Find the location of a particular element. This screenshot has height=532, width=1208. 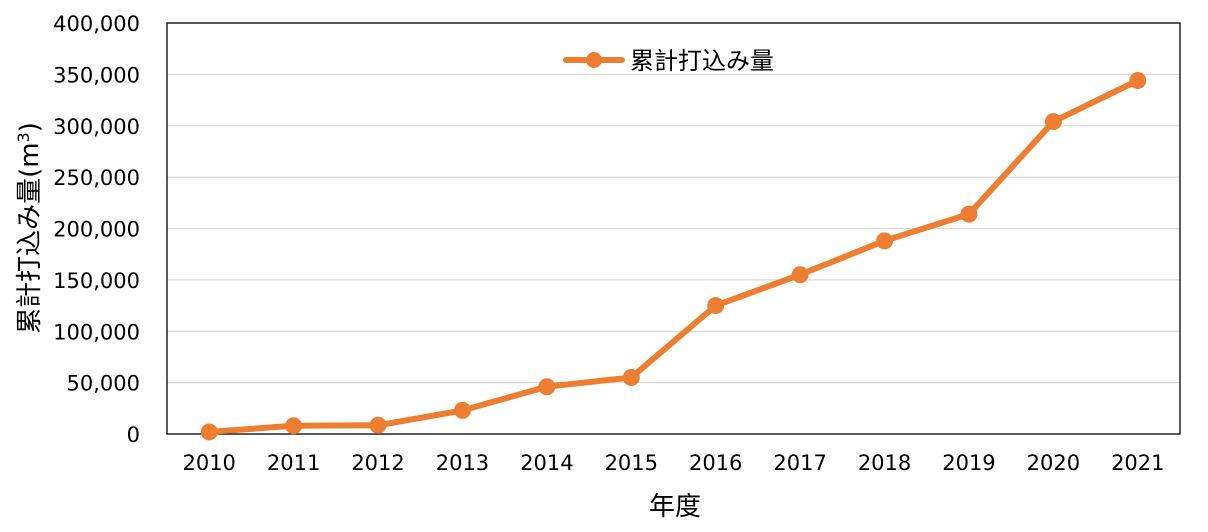

legend-label: 累計打込み量 is located at coordinates (702, 61).